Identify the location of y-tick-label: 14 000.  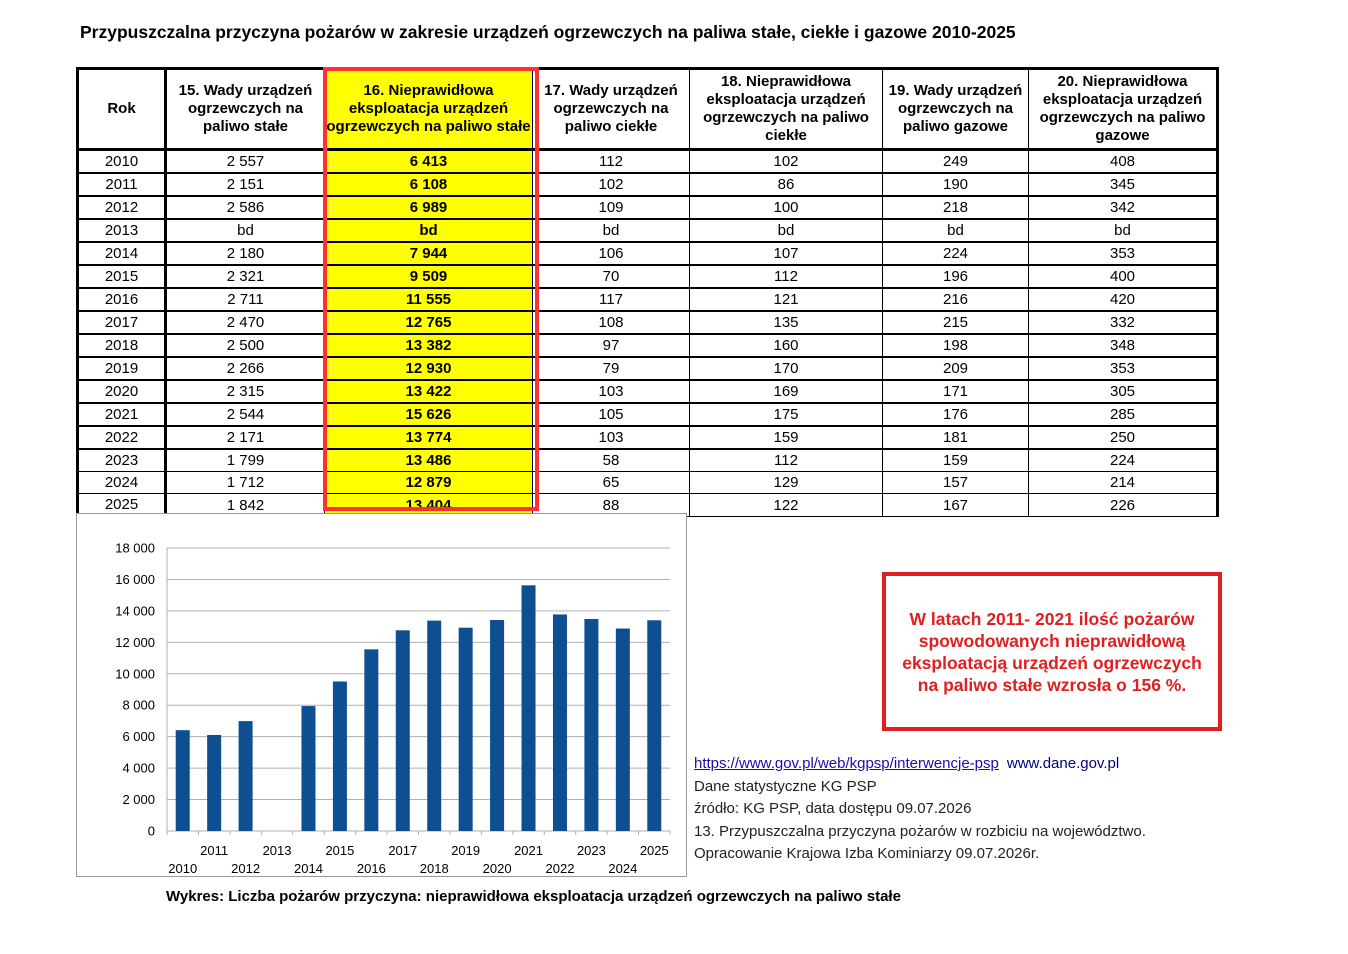
(135, 610).